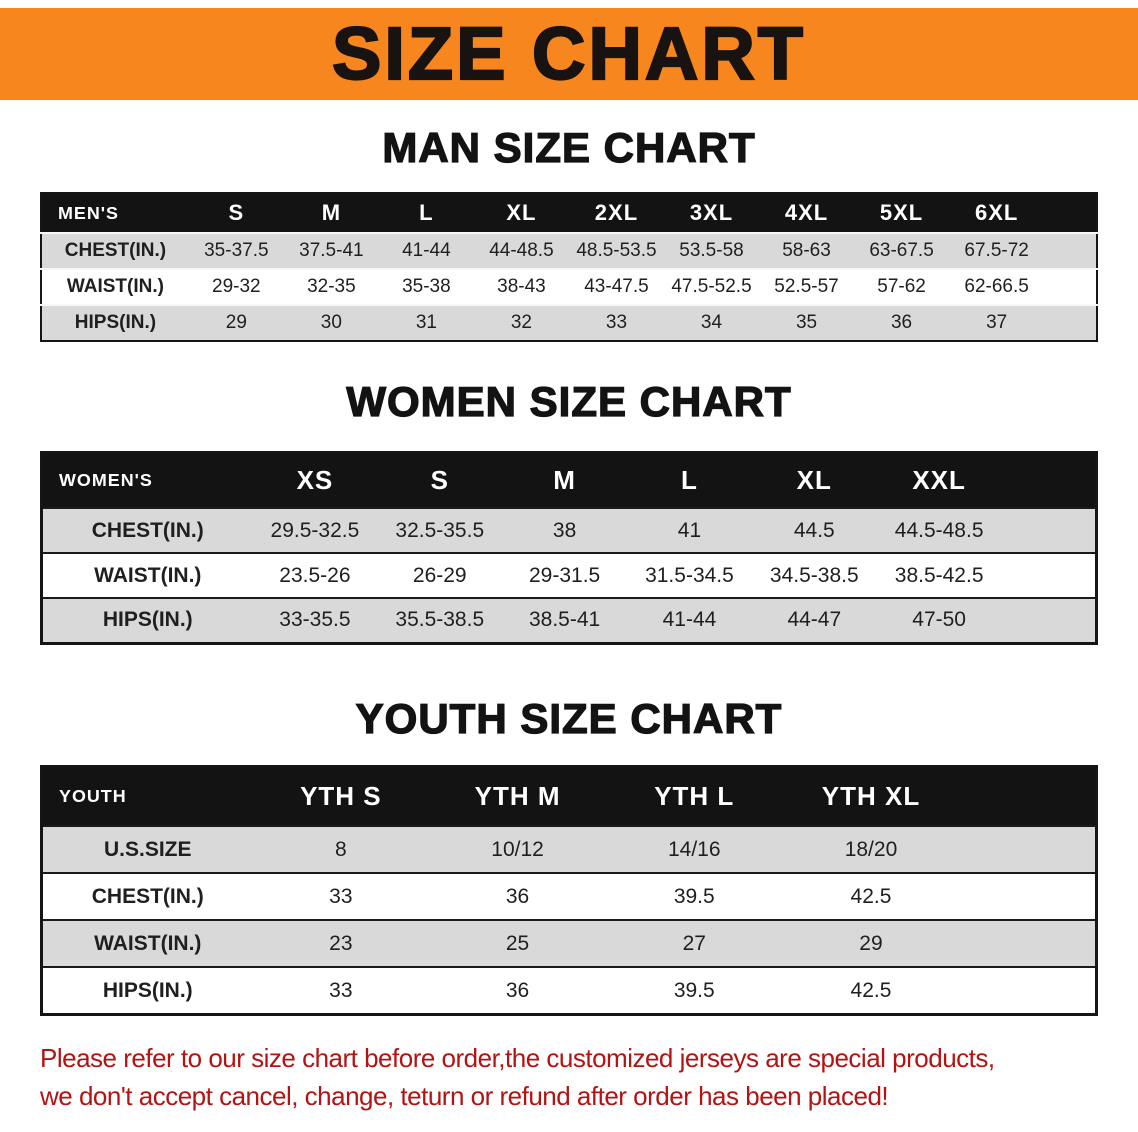  What do you see at coordinates (521, 287) in the screenshot?
I see `size-cell: 38-43` at bounding box center [521, 287].